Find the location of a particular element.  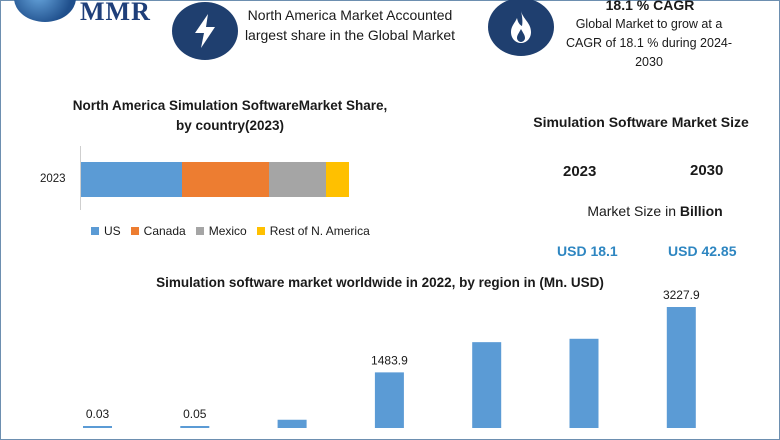

region-bar-data-label: 1483.9 is located at coordinates (389, 360).